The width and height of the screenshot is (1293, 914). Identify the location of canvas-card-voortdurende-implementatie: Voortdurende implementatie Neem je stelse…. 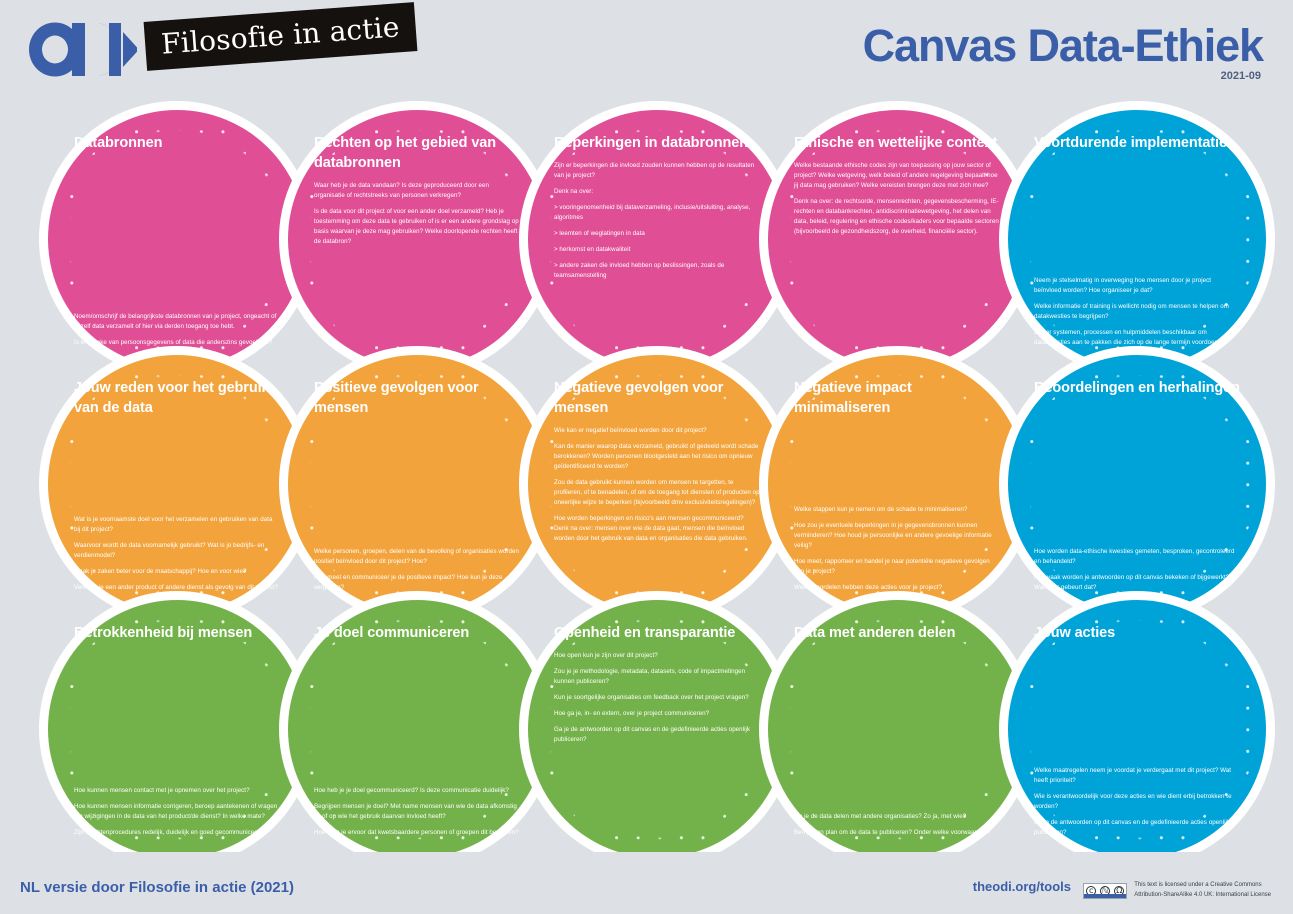
(1137, 239).